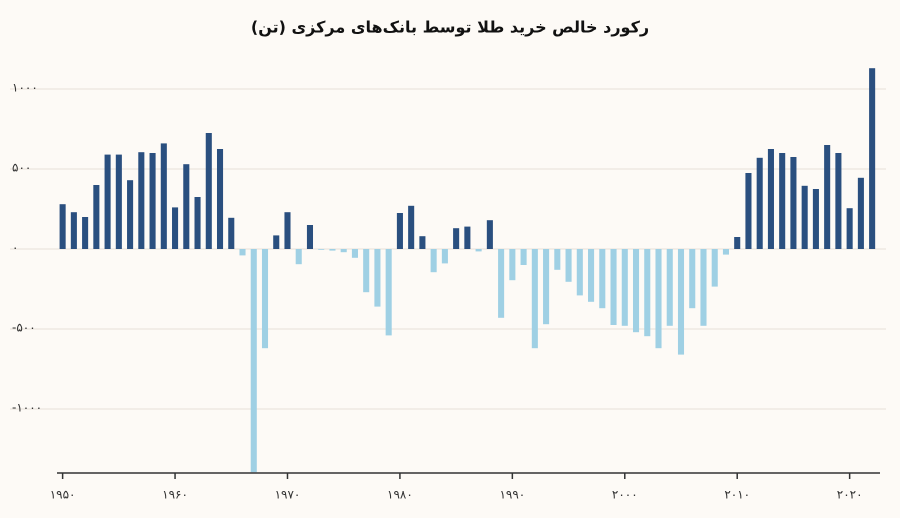  What do you see at coordinates (63, 495) in the screenshot?
I see `x-tick-label: ۱۹۵۰` at bounding box center [63, 495].